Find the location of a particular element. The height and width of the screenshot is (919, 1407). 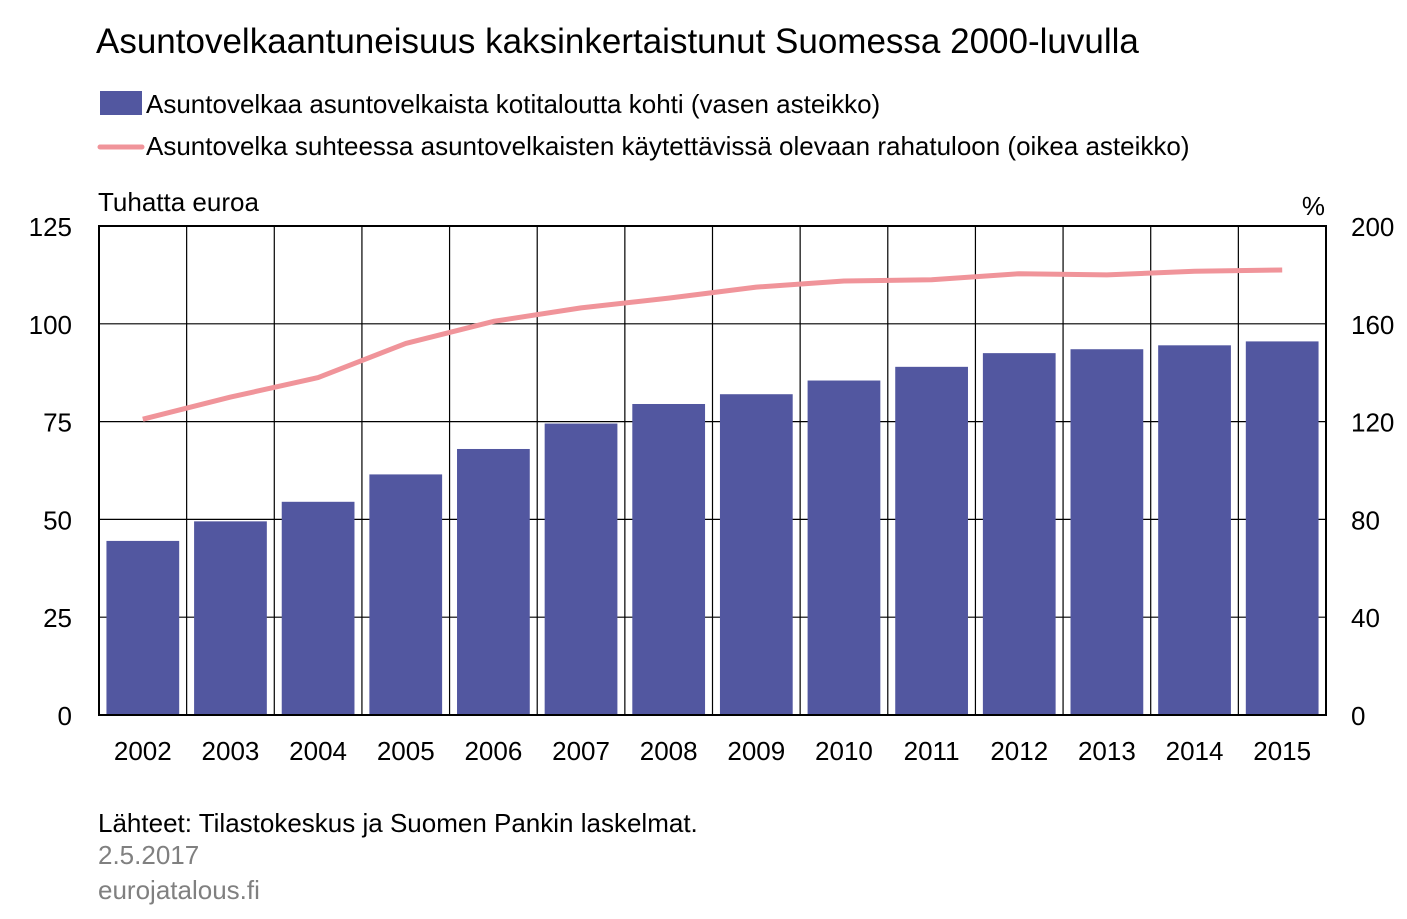

bar-2003 is located at coordinates (230, 618).